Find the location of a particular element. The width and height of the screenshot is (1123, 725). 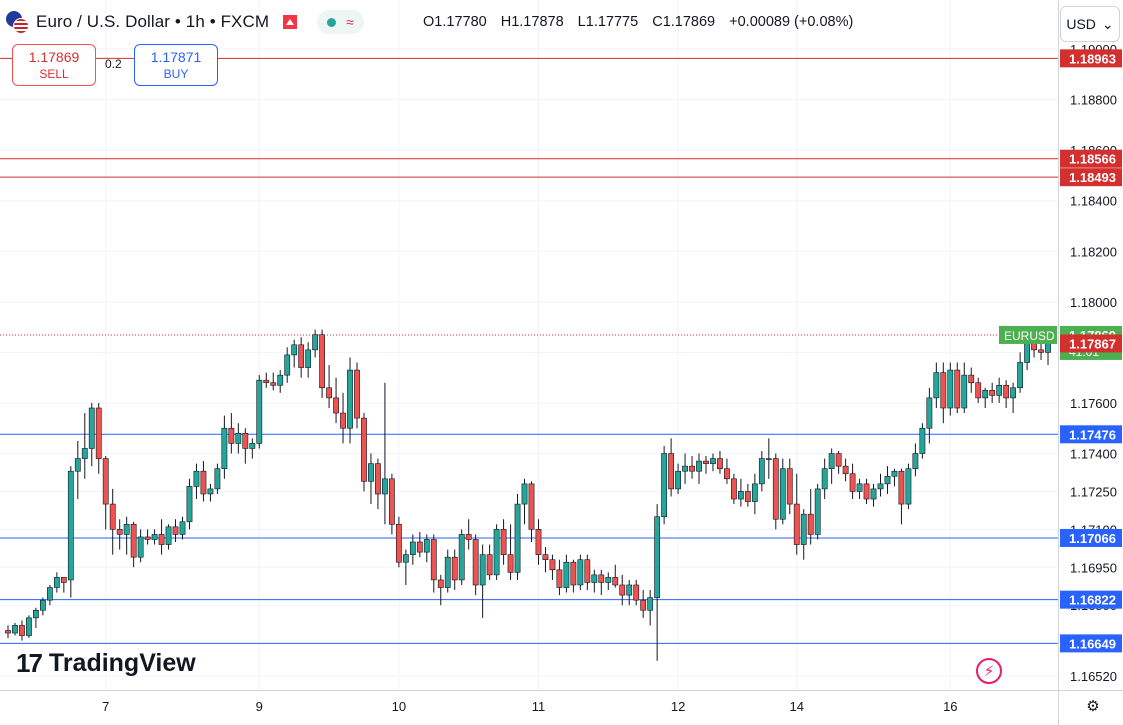

lightning-icon: ⚡ is located at coordinates (989, 671).